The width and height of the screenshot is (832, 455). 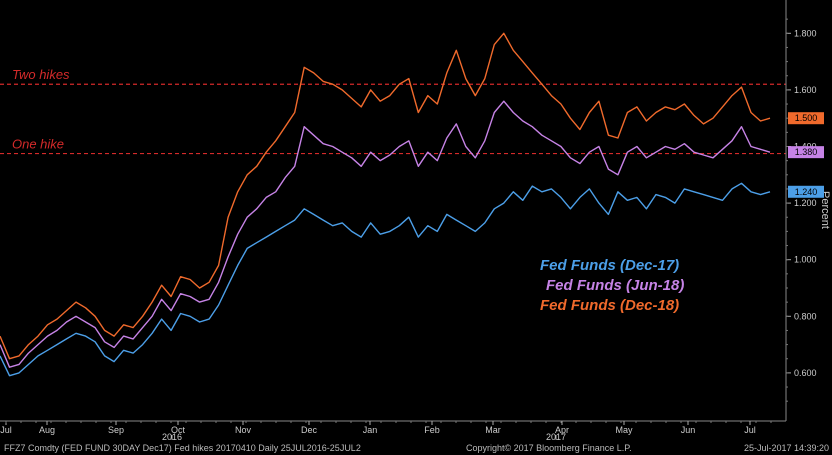 What do you see at coordinates (178, 430) in the screenshot?
I see `x-tick-label: Oct` at bounding box center [178, 430].